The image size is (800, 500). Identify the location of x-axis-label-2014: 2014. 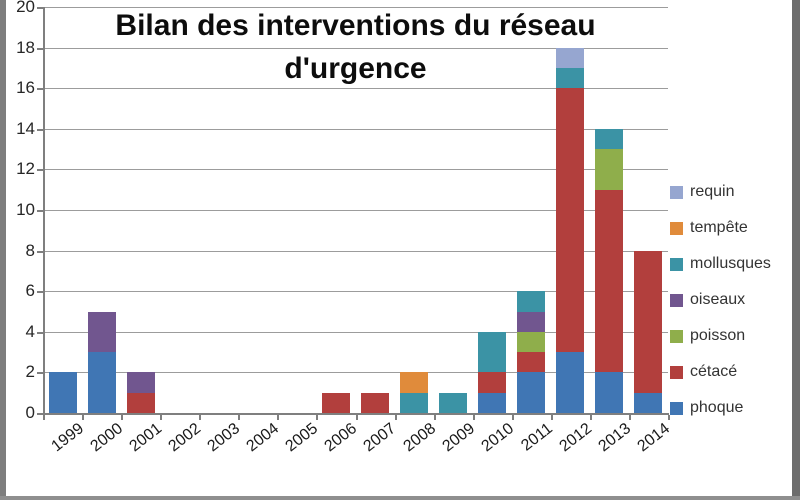
(653, 438).